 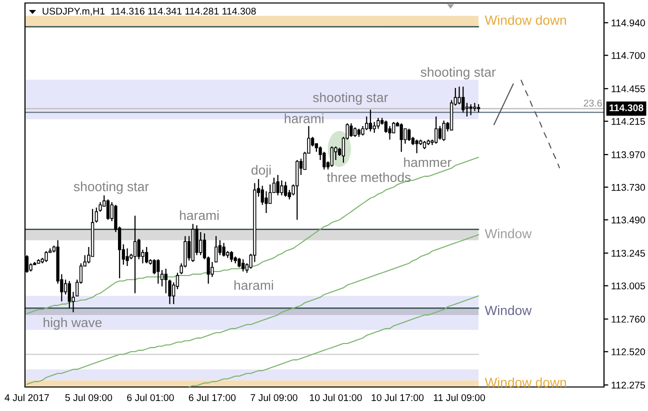 I want to click on annotation: high wave, so click(x=73, y=323).